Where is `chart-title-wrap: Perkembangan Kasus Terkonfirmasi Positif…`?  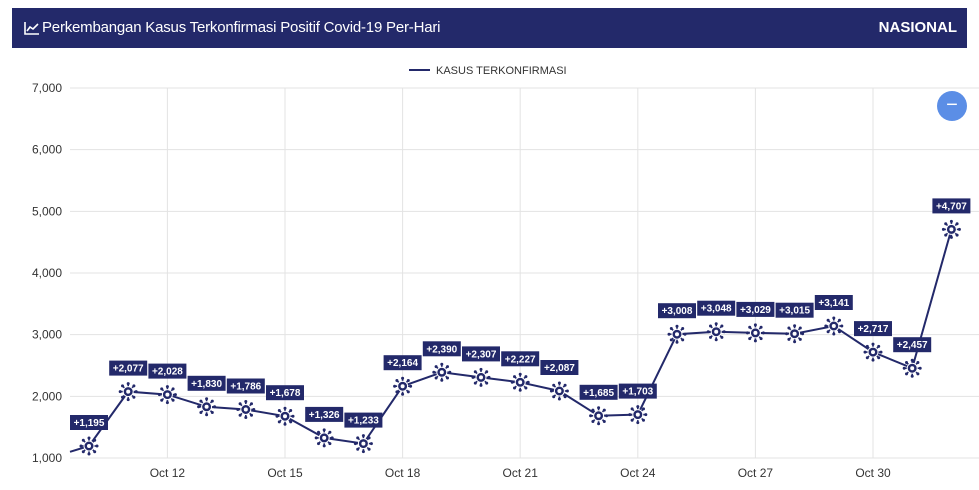
chart-title-wrap: Perkembangan Kasus Terkonfirmasi Positif… is located at coordinates (232, 28).